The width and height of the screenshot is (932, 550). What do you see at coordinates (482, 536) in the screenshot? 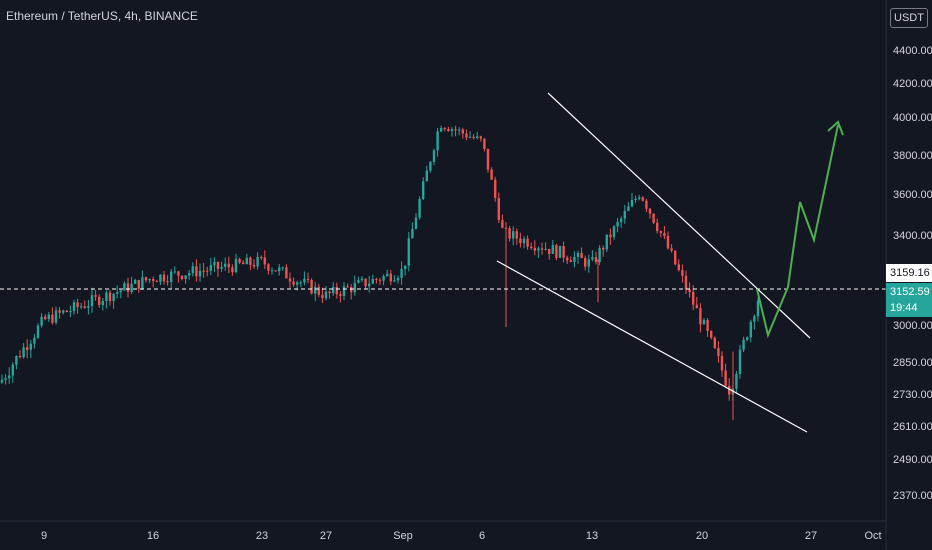
I see `time-tick-label: 6` at bounding box center [482, 536].